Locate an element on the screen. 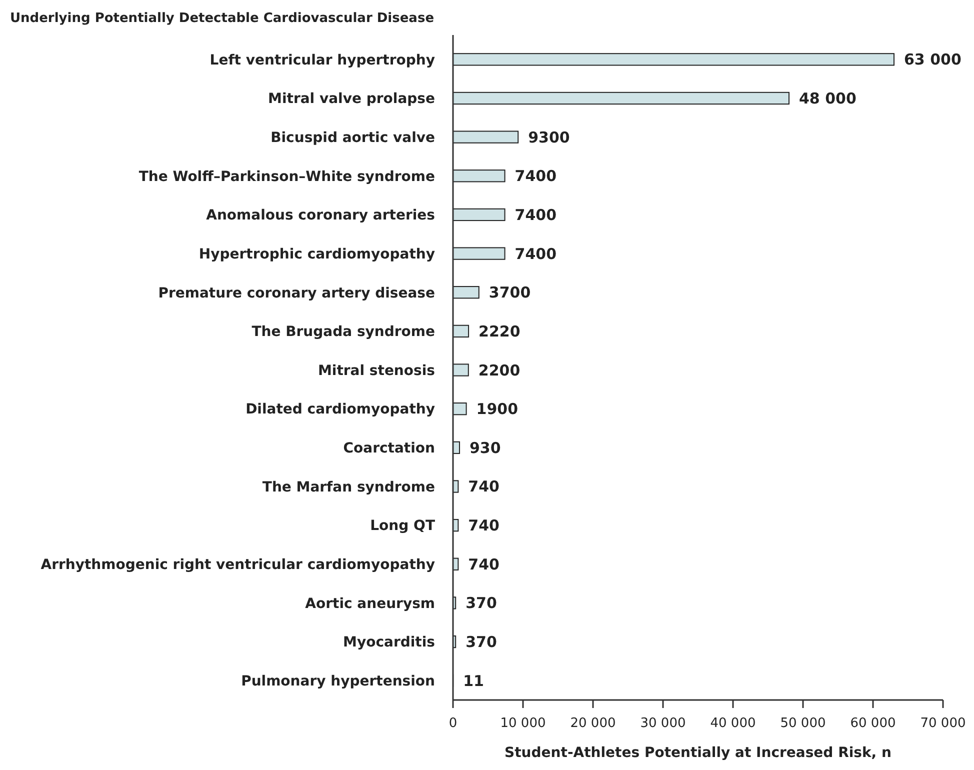 This screenshot has width=974, height=770. x-tick-label: 0 is located at coordinates (453, 723).